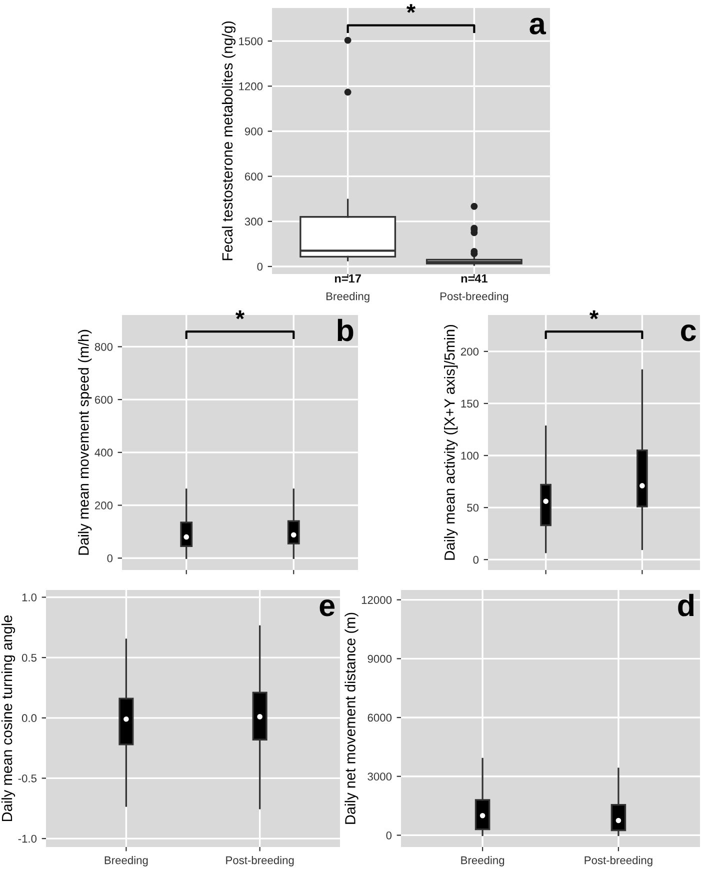  I want to click on y-tick-label: 0.0, so click(29, 718).